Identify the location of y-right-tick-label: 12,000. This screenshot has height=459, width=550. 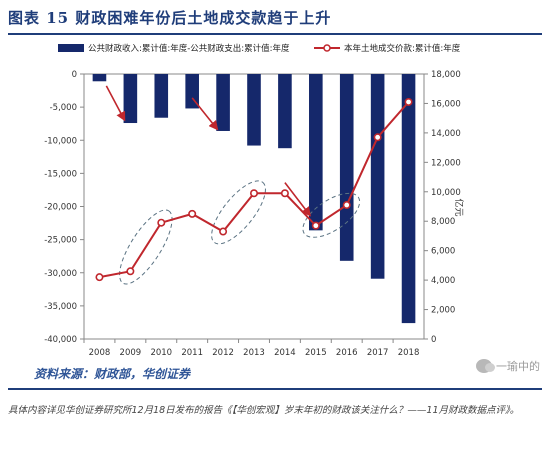
(446, 163).